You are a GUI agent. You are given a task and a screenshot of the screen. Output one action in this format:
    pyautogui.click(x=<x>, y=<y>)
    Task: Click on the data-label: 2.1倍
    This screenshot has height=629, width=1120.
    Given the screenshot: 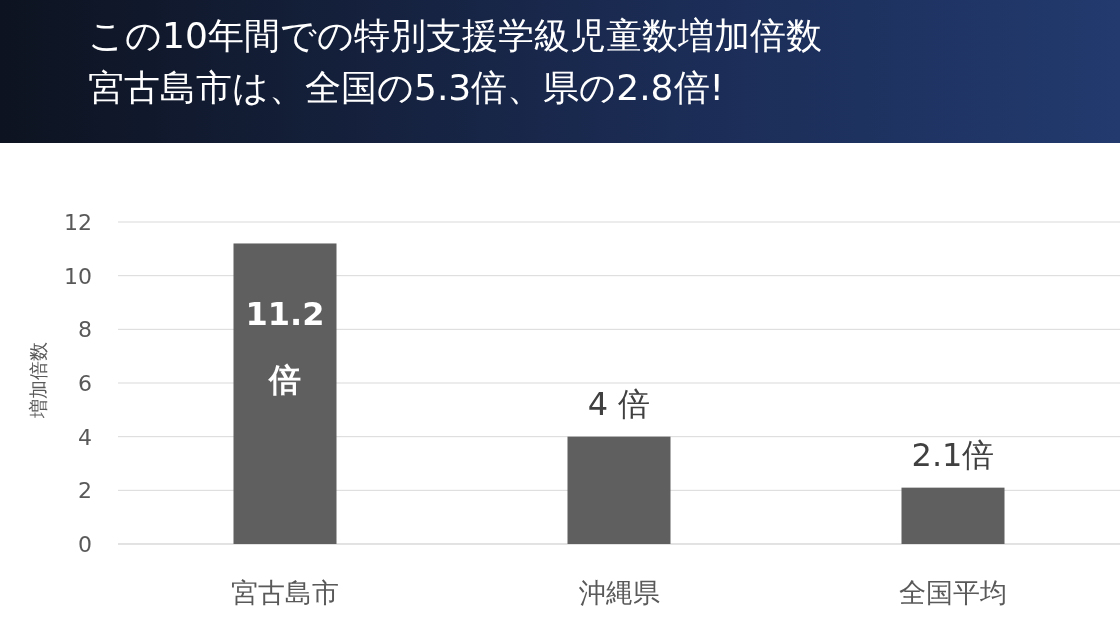 What is the action you would take?
    pyautogui.click(x=953, y=454)
    